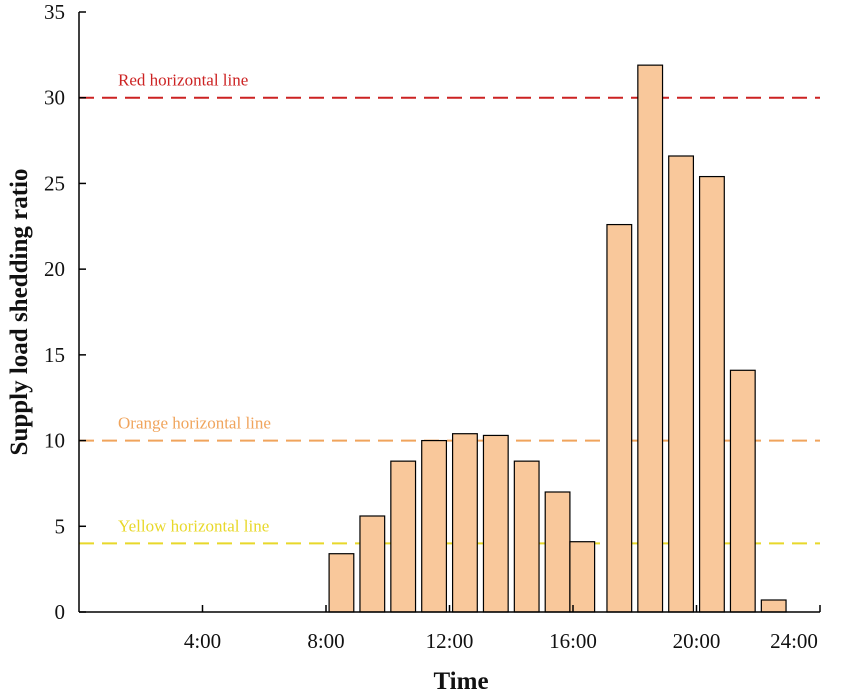 This screenshot has height=695, width=861. What do you see at coordinates (54, 269) in the screenshot?
I see `y-tick-label: 20` at bounding box center [54, 269].